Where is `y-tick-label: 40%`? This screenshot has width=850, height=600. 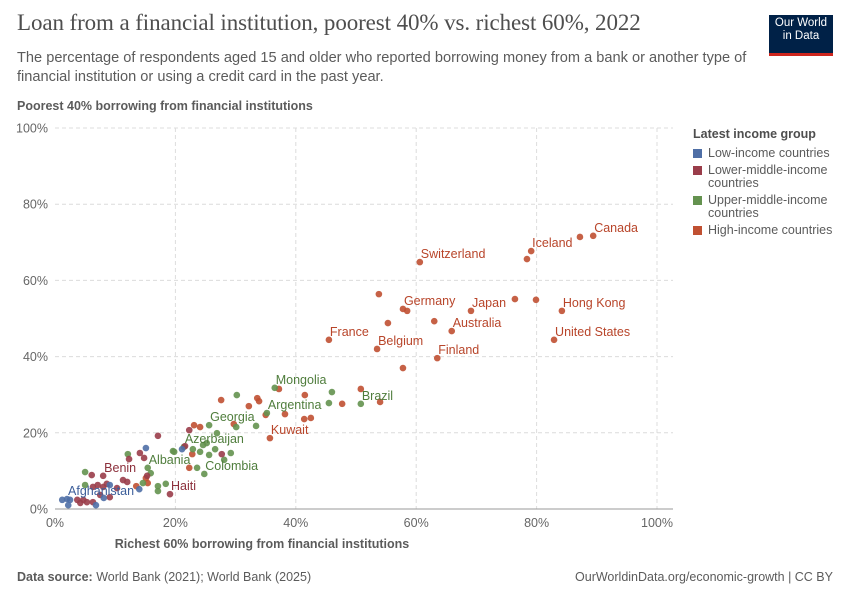 y-tick-label: 40% is located at coordinates (35, 357).